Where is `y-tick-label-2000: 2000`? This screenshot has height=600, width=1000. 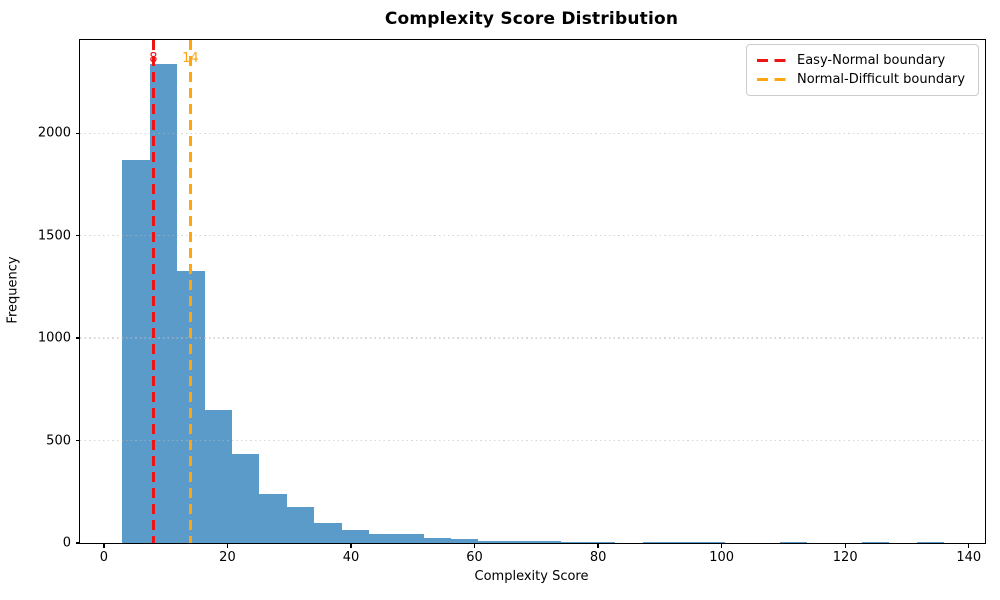 y-tick-label-2000: 2000 is located at coordinates (54, 133).